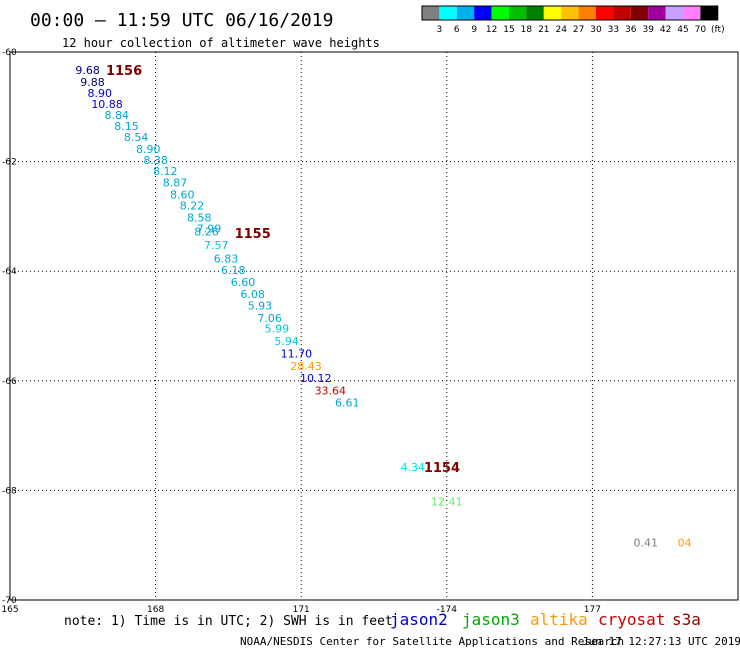 Image resolution: width=740 pixels, height=650 pixels. Describe the element at coordinates (646, 542) in the screenshot. I see `swh-value: 0.41` at that location.